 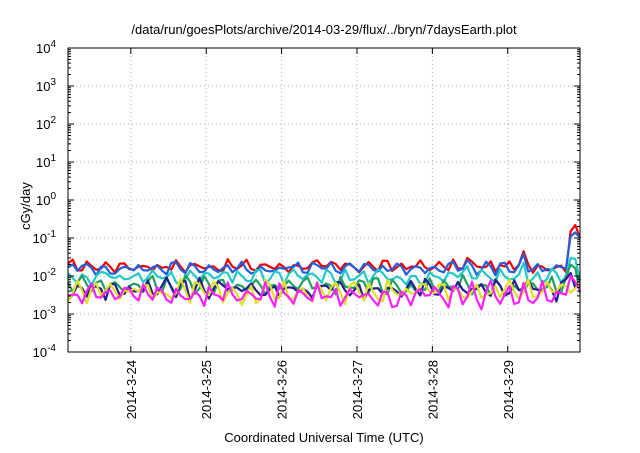 I want to click on x-tick-label: 2014-3-27, so click(x=357, y=389).